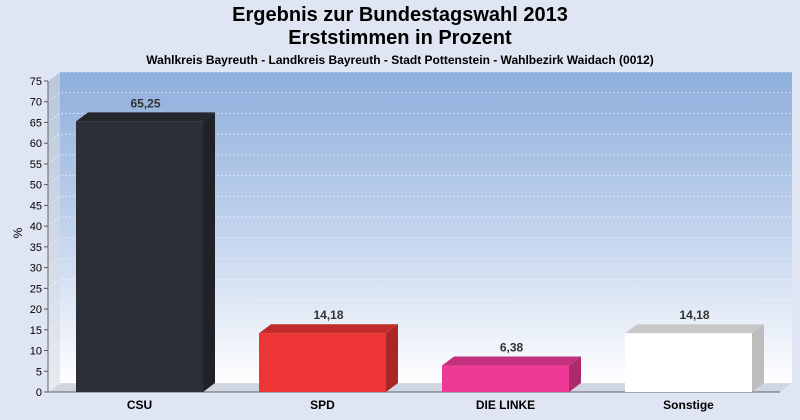  I want to click on y-tick-label: 65, so click(36, 123).